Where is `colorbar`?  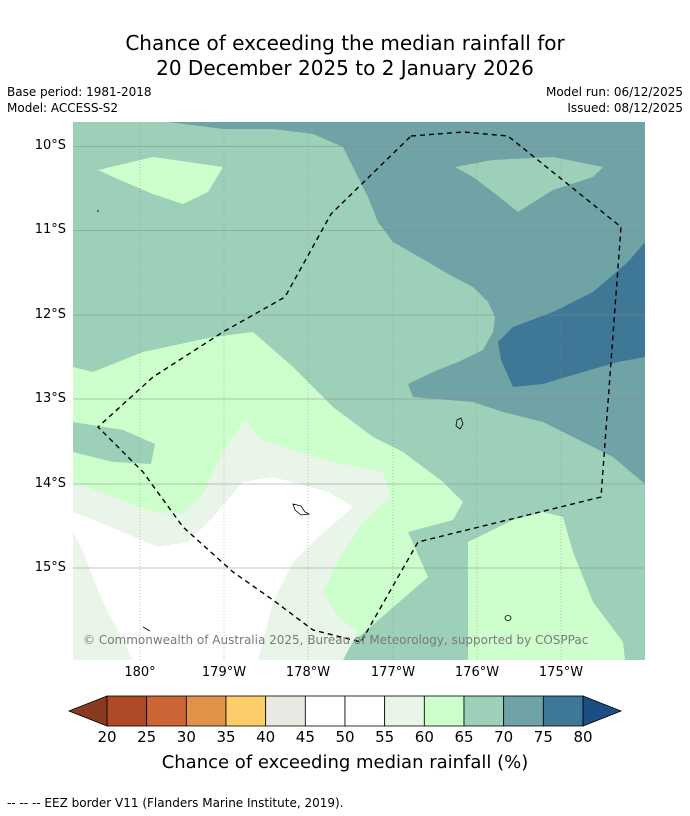 colorbar is located at coordinates (345, 711).